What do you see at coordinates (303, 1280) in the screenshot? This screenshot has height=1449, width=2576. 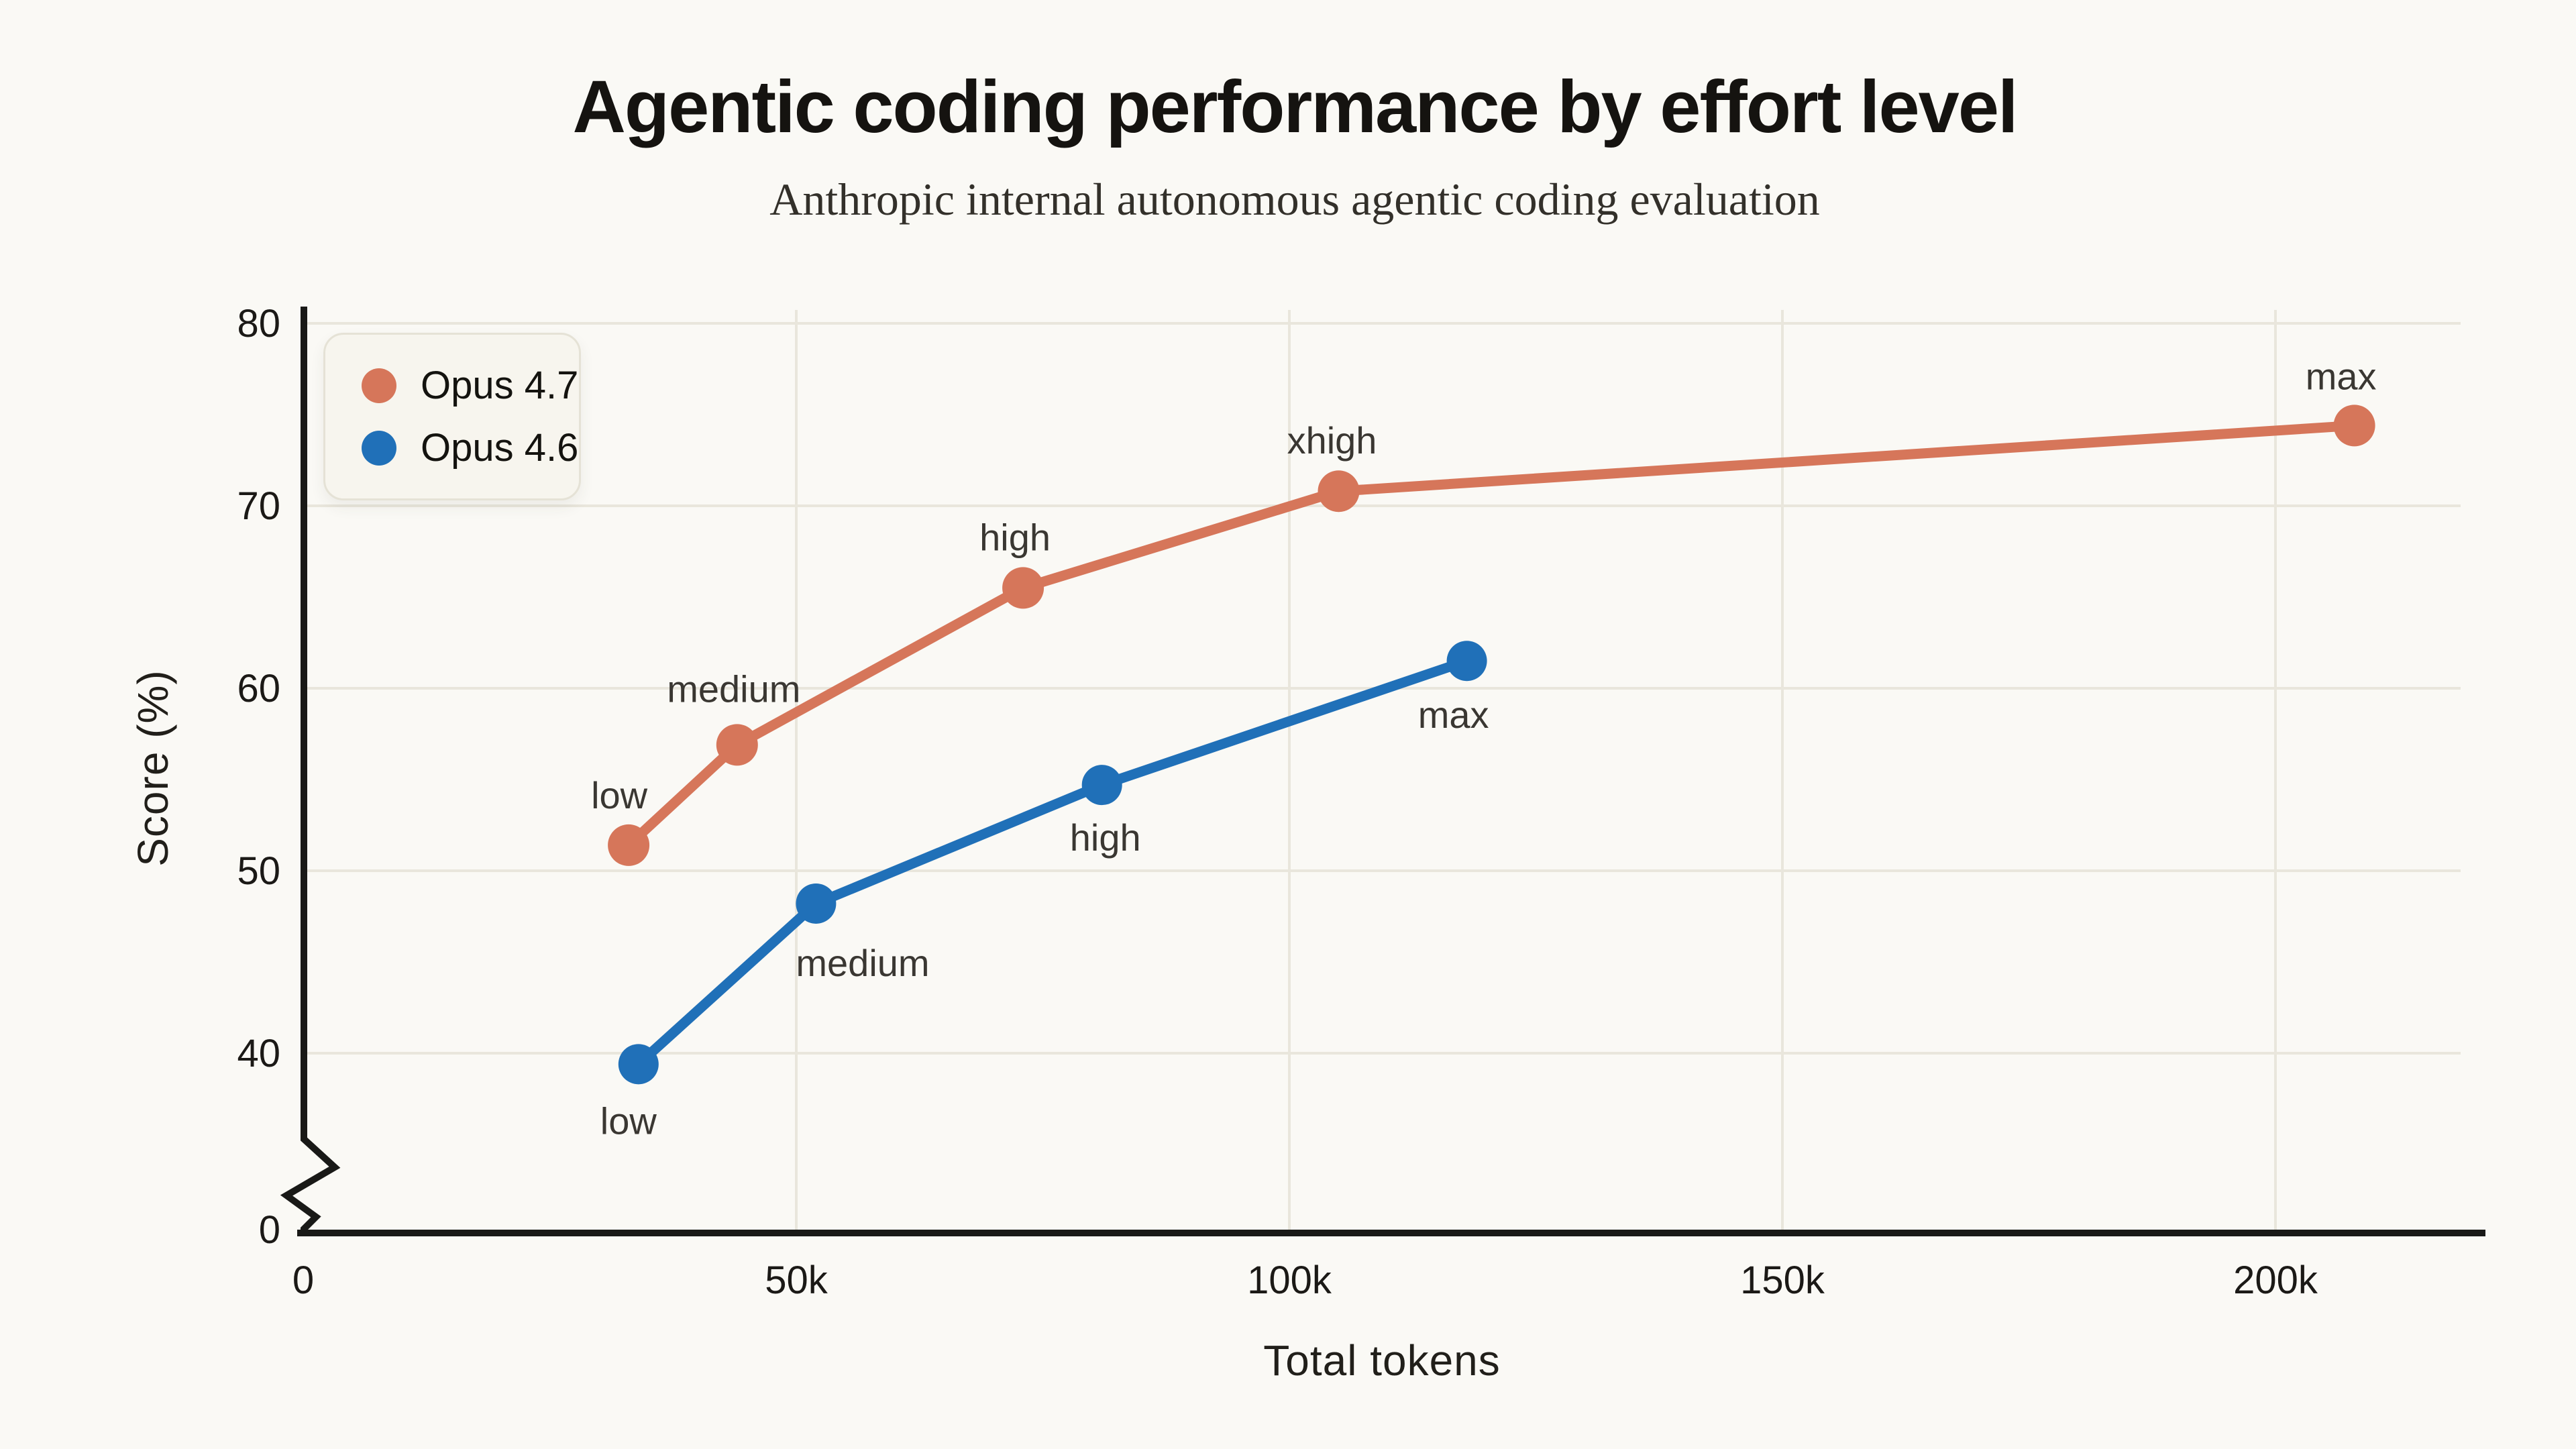 I see `x-tick-label: 0` at bounding box center [303, 1280].